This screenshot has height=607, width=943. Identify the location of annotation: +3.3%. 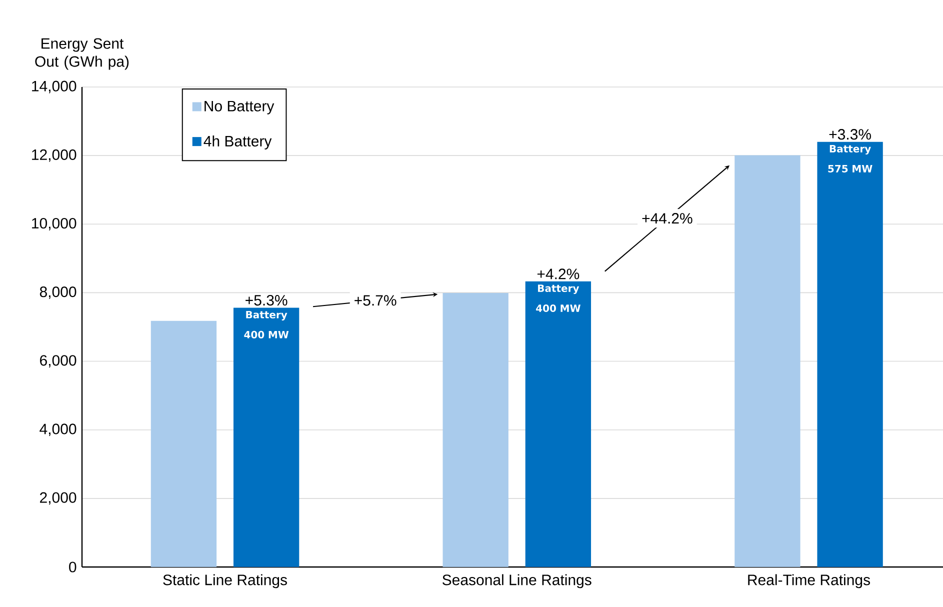
(850, 134).